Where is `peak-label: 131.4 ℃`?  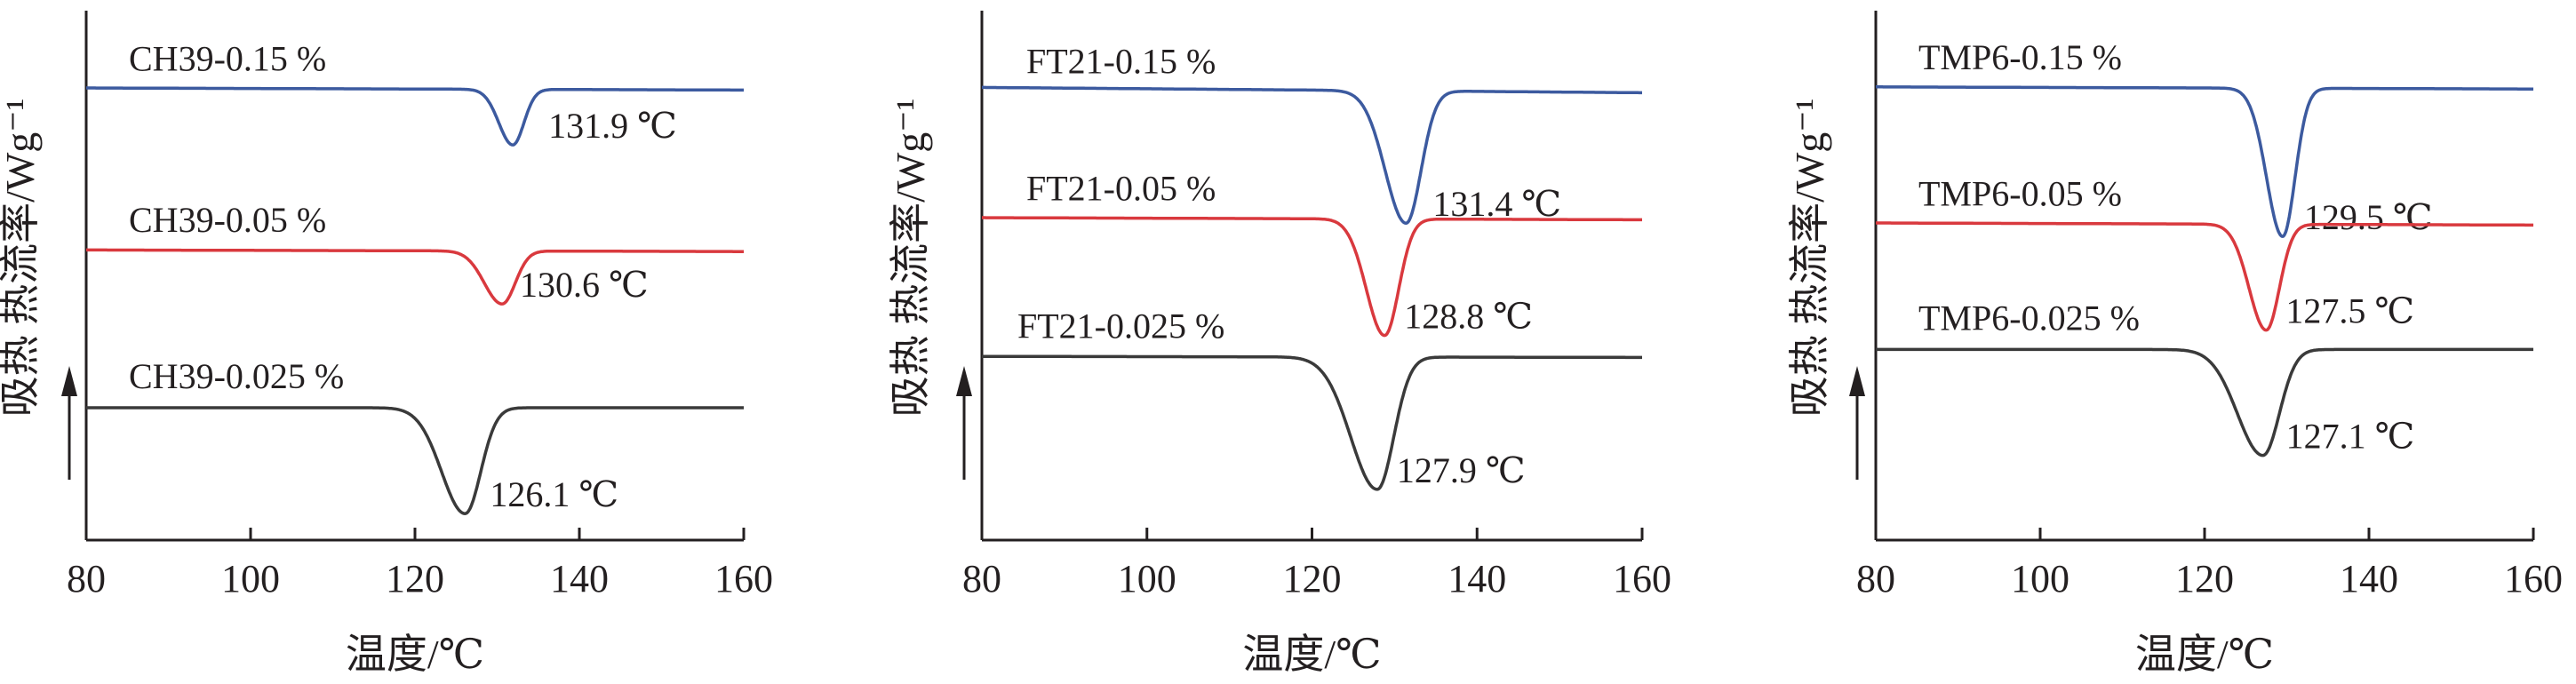 peak-label: 131.4 ℃ is located at coordinates (1496, 204).